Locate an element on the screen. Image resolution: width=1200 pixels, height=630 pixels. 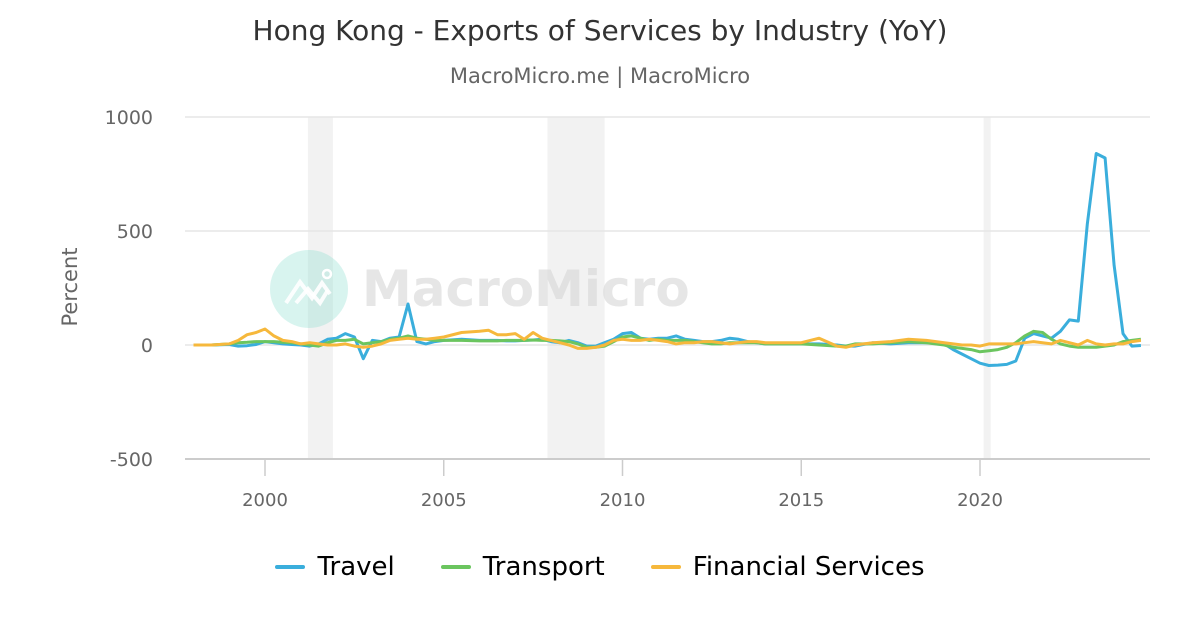
watermark-text: MacroMicro is located at coordinates (526, 289).